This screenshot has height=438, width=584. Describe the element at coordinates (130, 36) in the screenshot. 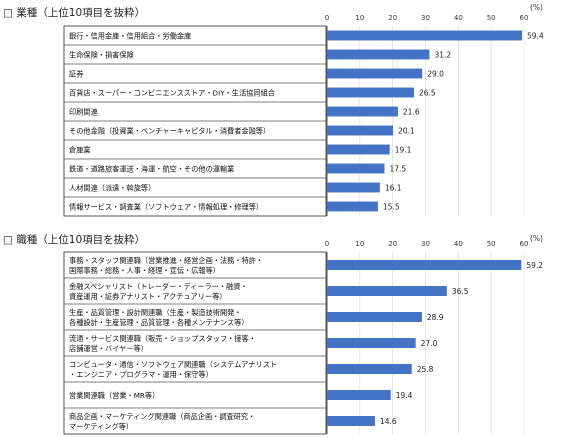

I see `category-label: 銀行・信用金庫・信用組合・労働金庫` at that location.